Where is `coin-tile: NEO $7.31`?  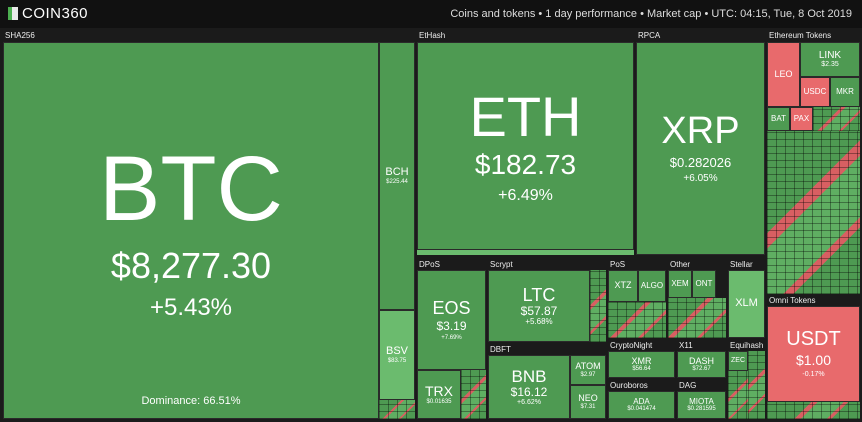
coin-tile: NEO $7.31 is located at coordinates (588, 402).